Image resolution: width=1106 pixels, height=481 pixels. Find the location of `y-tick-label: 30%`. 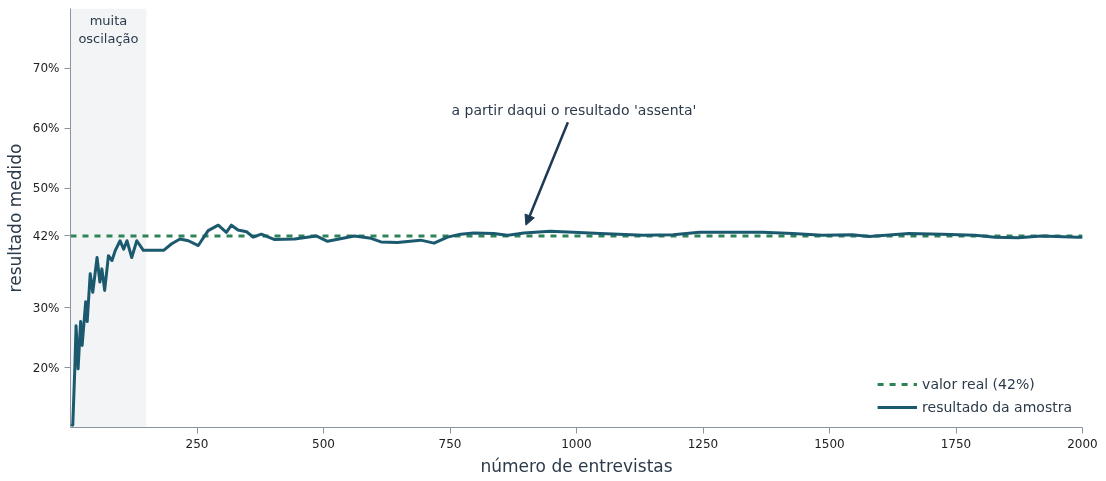

y-tick-label: 30% is located at coordinates (46, 307).